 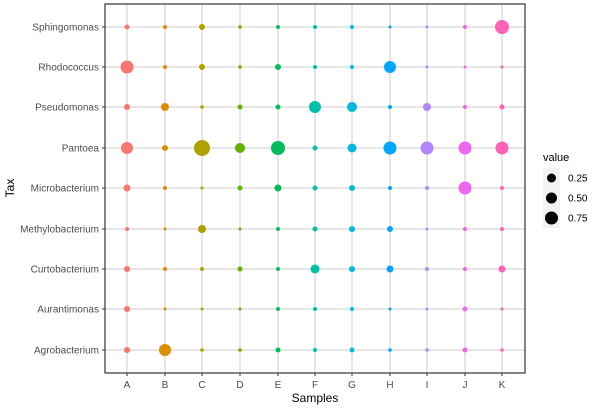 What do you see at coordinates (65, 189) in the screenshot?
I see `y-tick-label: Microbacterium` at bounding box center [65, 189].